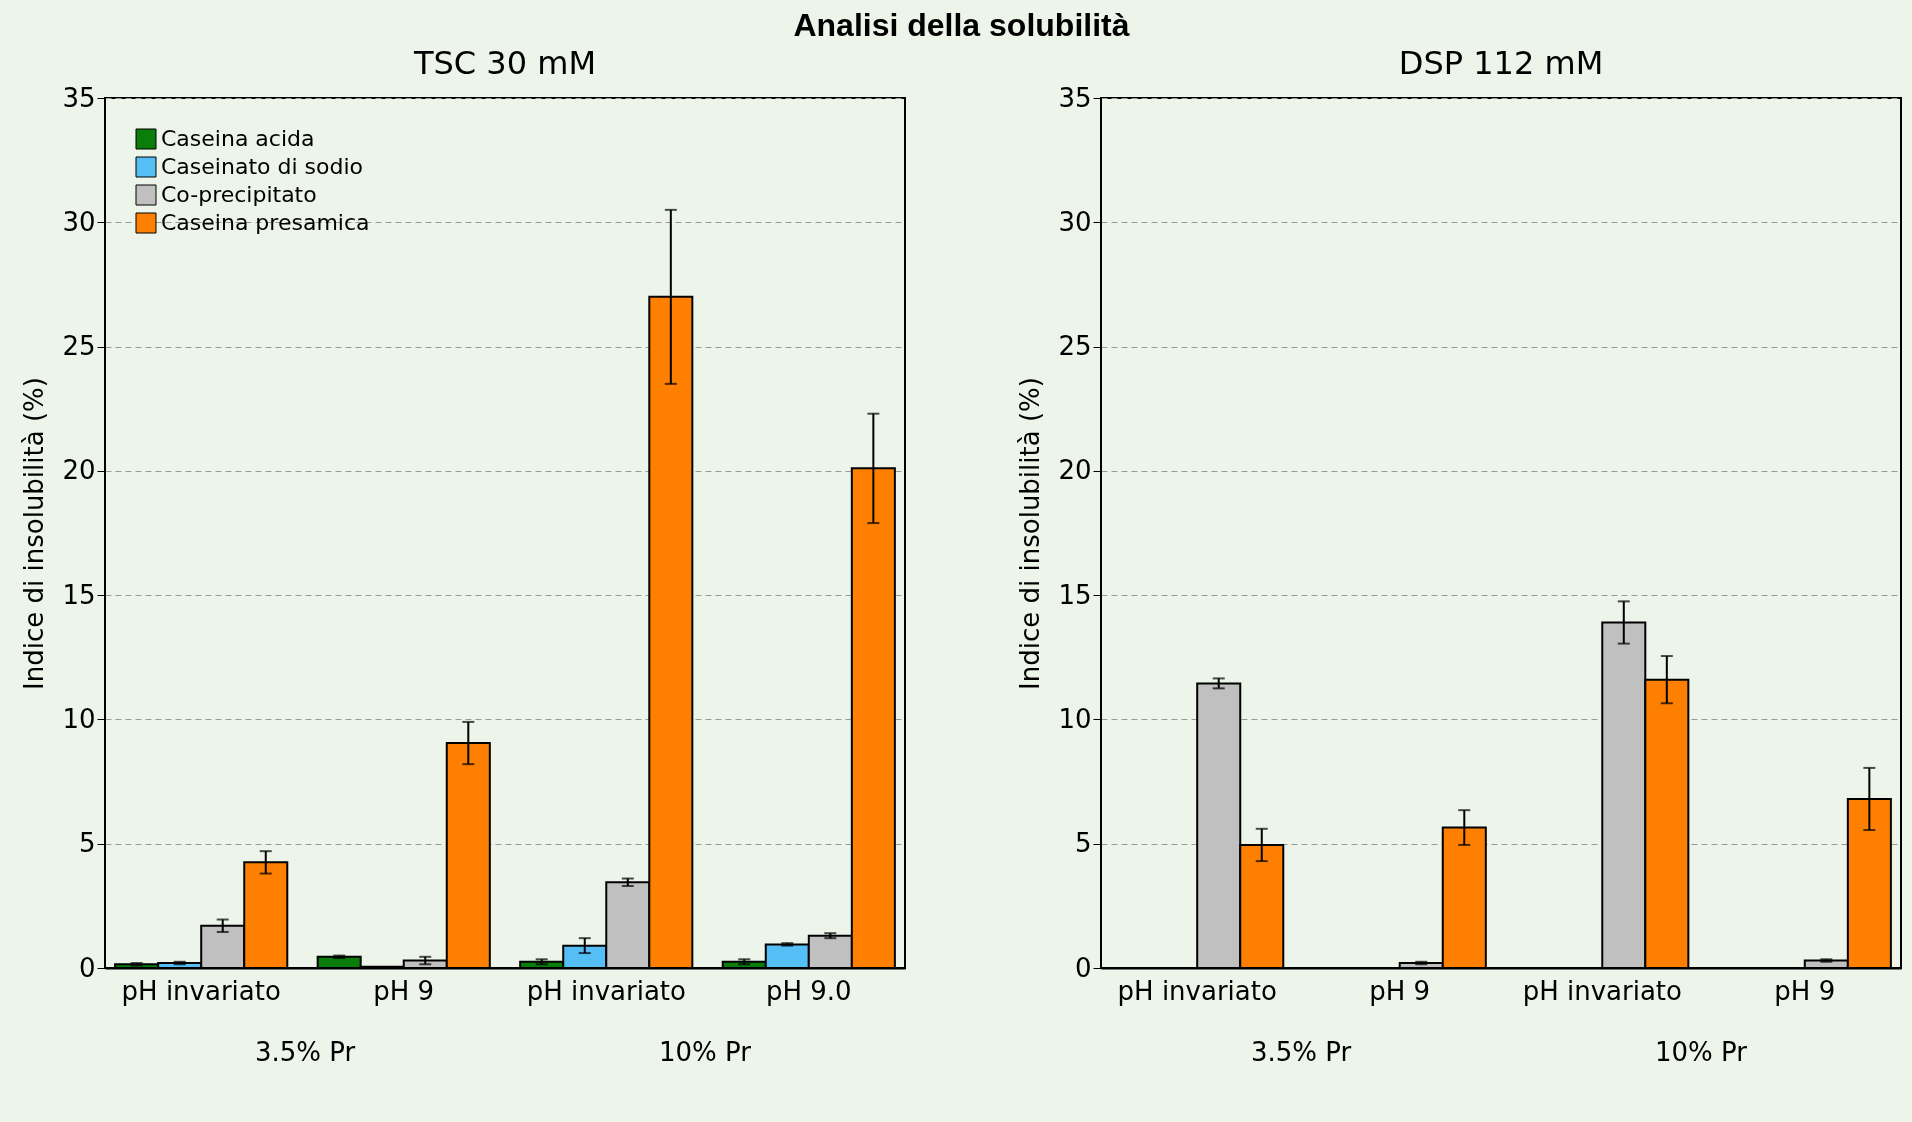  Describe the element at coordinates (262, 166) in the screenshot. I see `legend-label: Caseinato di sodio` at that location.